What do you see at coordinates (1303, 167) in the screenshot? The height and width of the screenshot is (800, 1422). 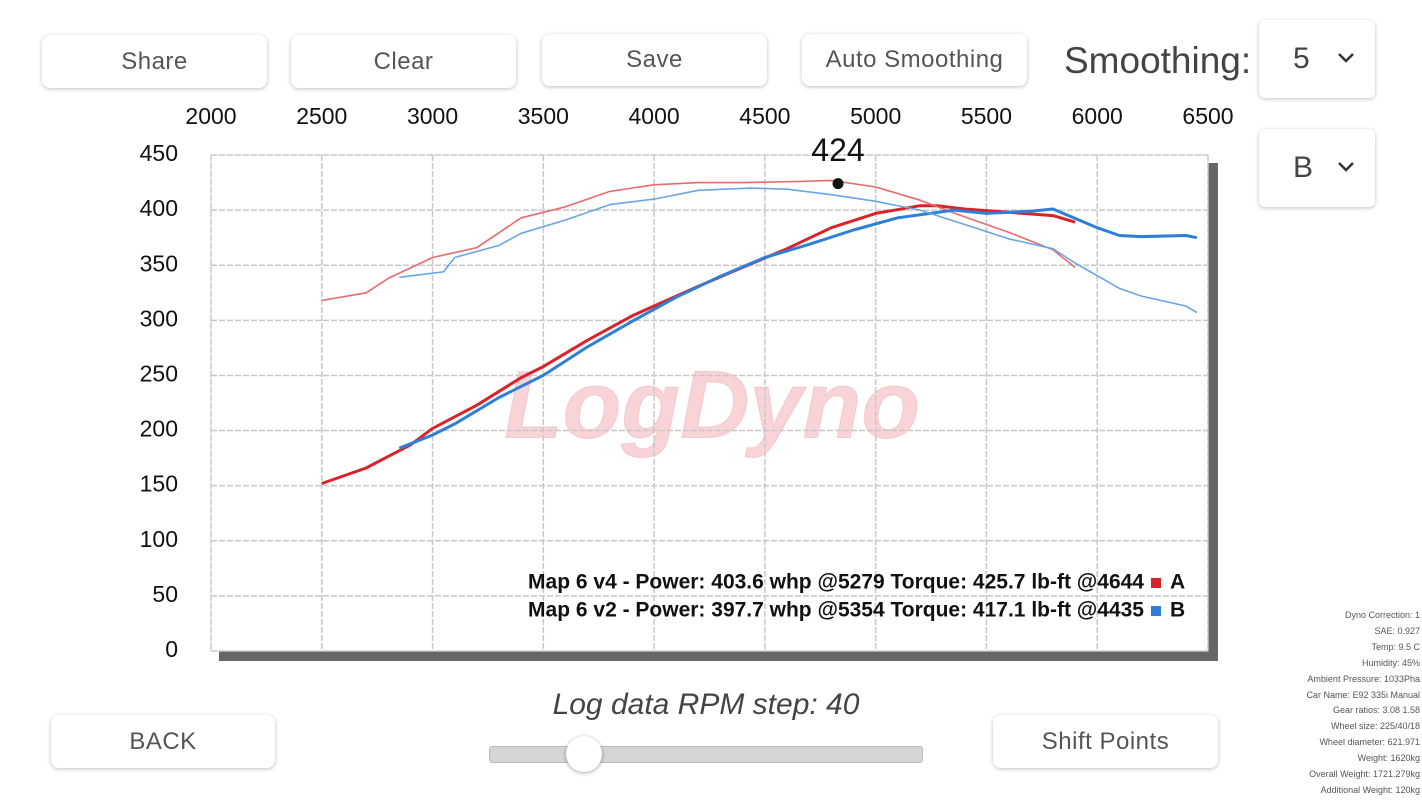 I see `run-value: B` at bounding box center [1303, 167].